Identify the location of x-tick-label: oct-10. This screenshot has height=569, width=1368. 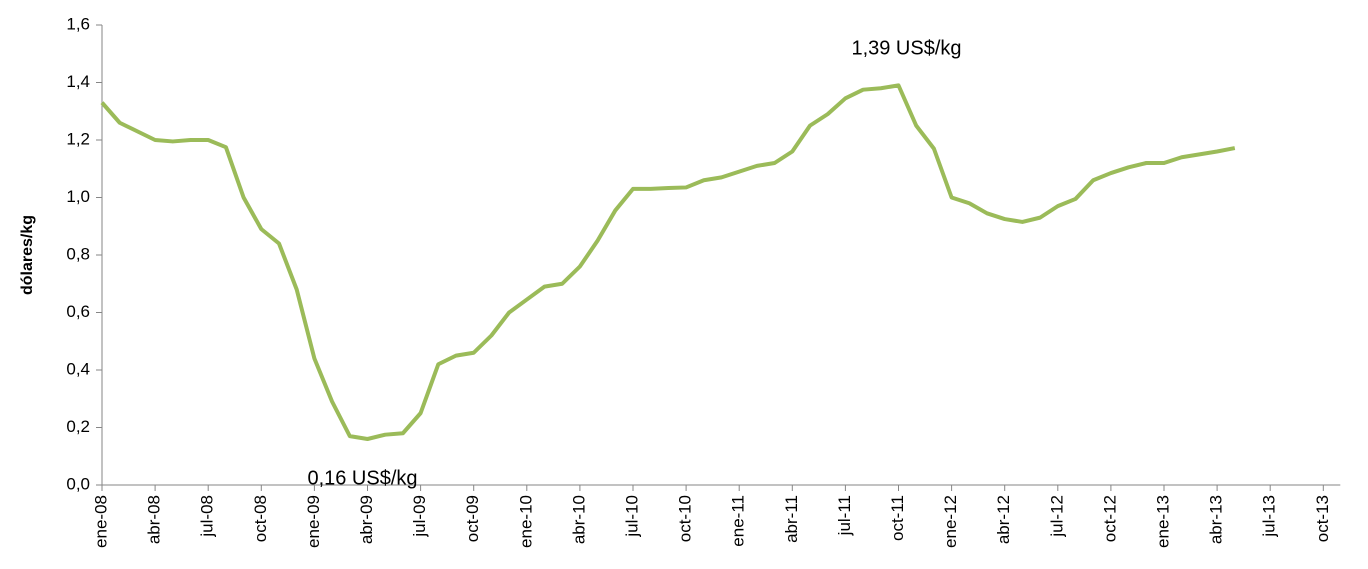
(685, 518).